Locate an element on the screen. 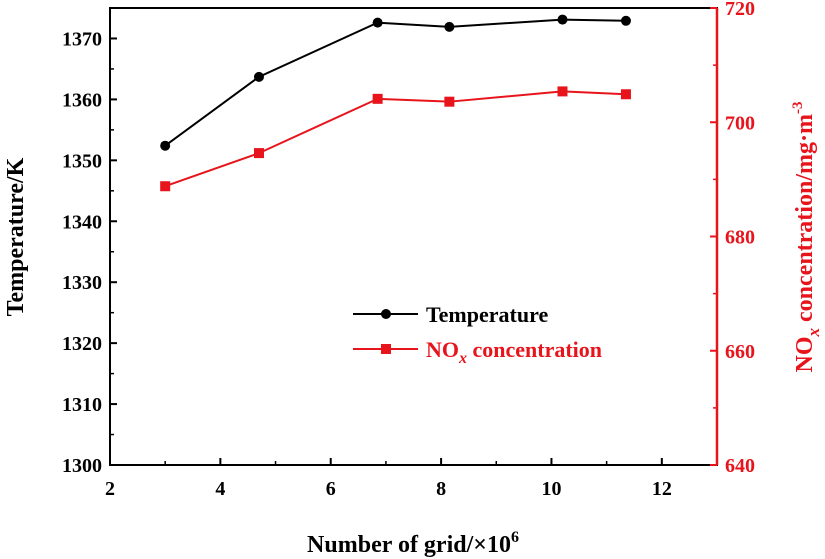 Image resolution: width=825 pixels, height=559 pixels. temperature-series-line is located at coordinates (395, 82).